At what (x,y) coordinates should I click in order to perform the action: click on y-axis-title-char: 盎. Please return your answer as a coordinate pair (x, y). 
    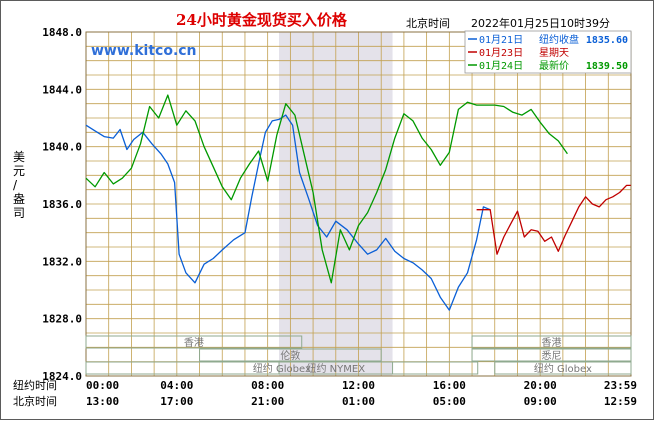
    Looking at the image, I should click on (19, 199).